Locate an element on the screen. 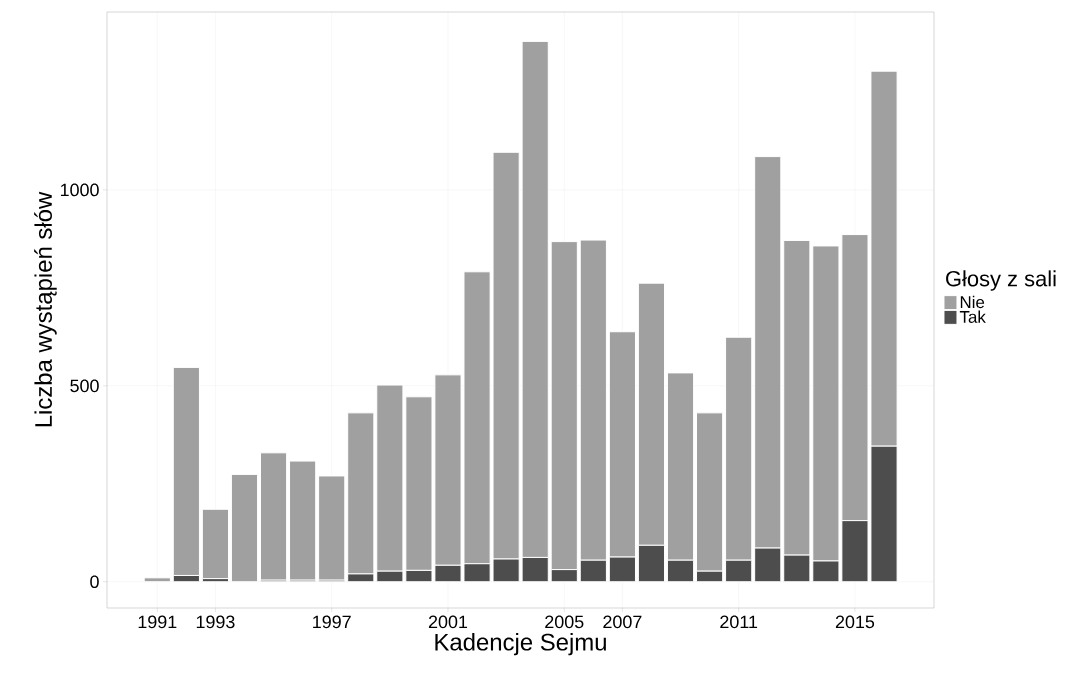 The width and height of the screenshot is (1090, 684). y-tick-label: 500 is located at coordinates (84, 386).